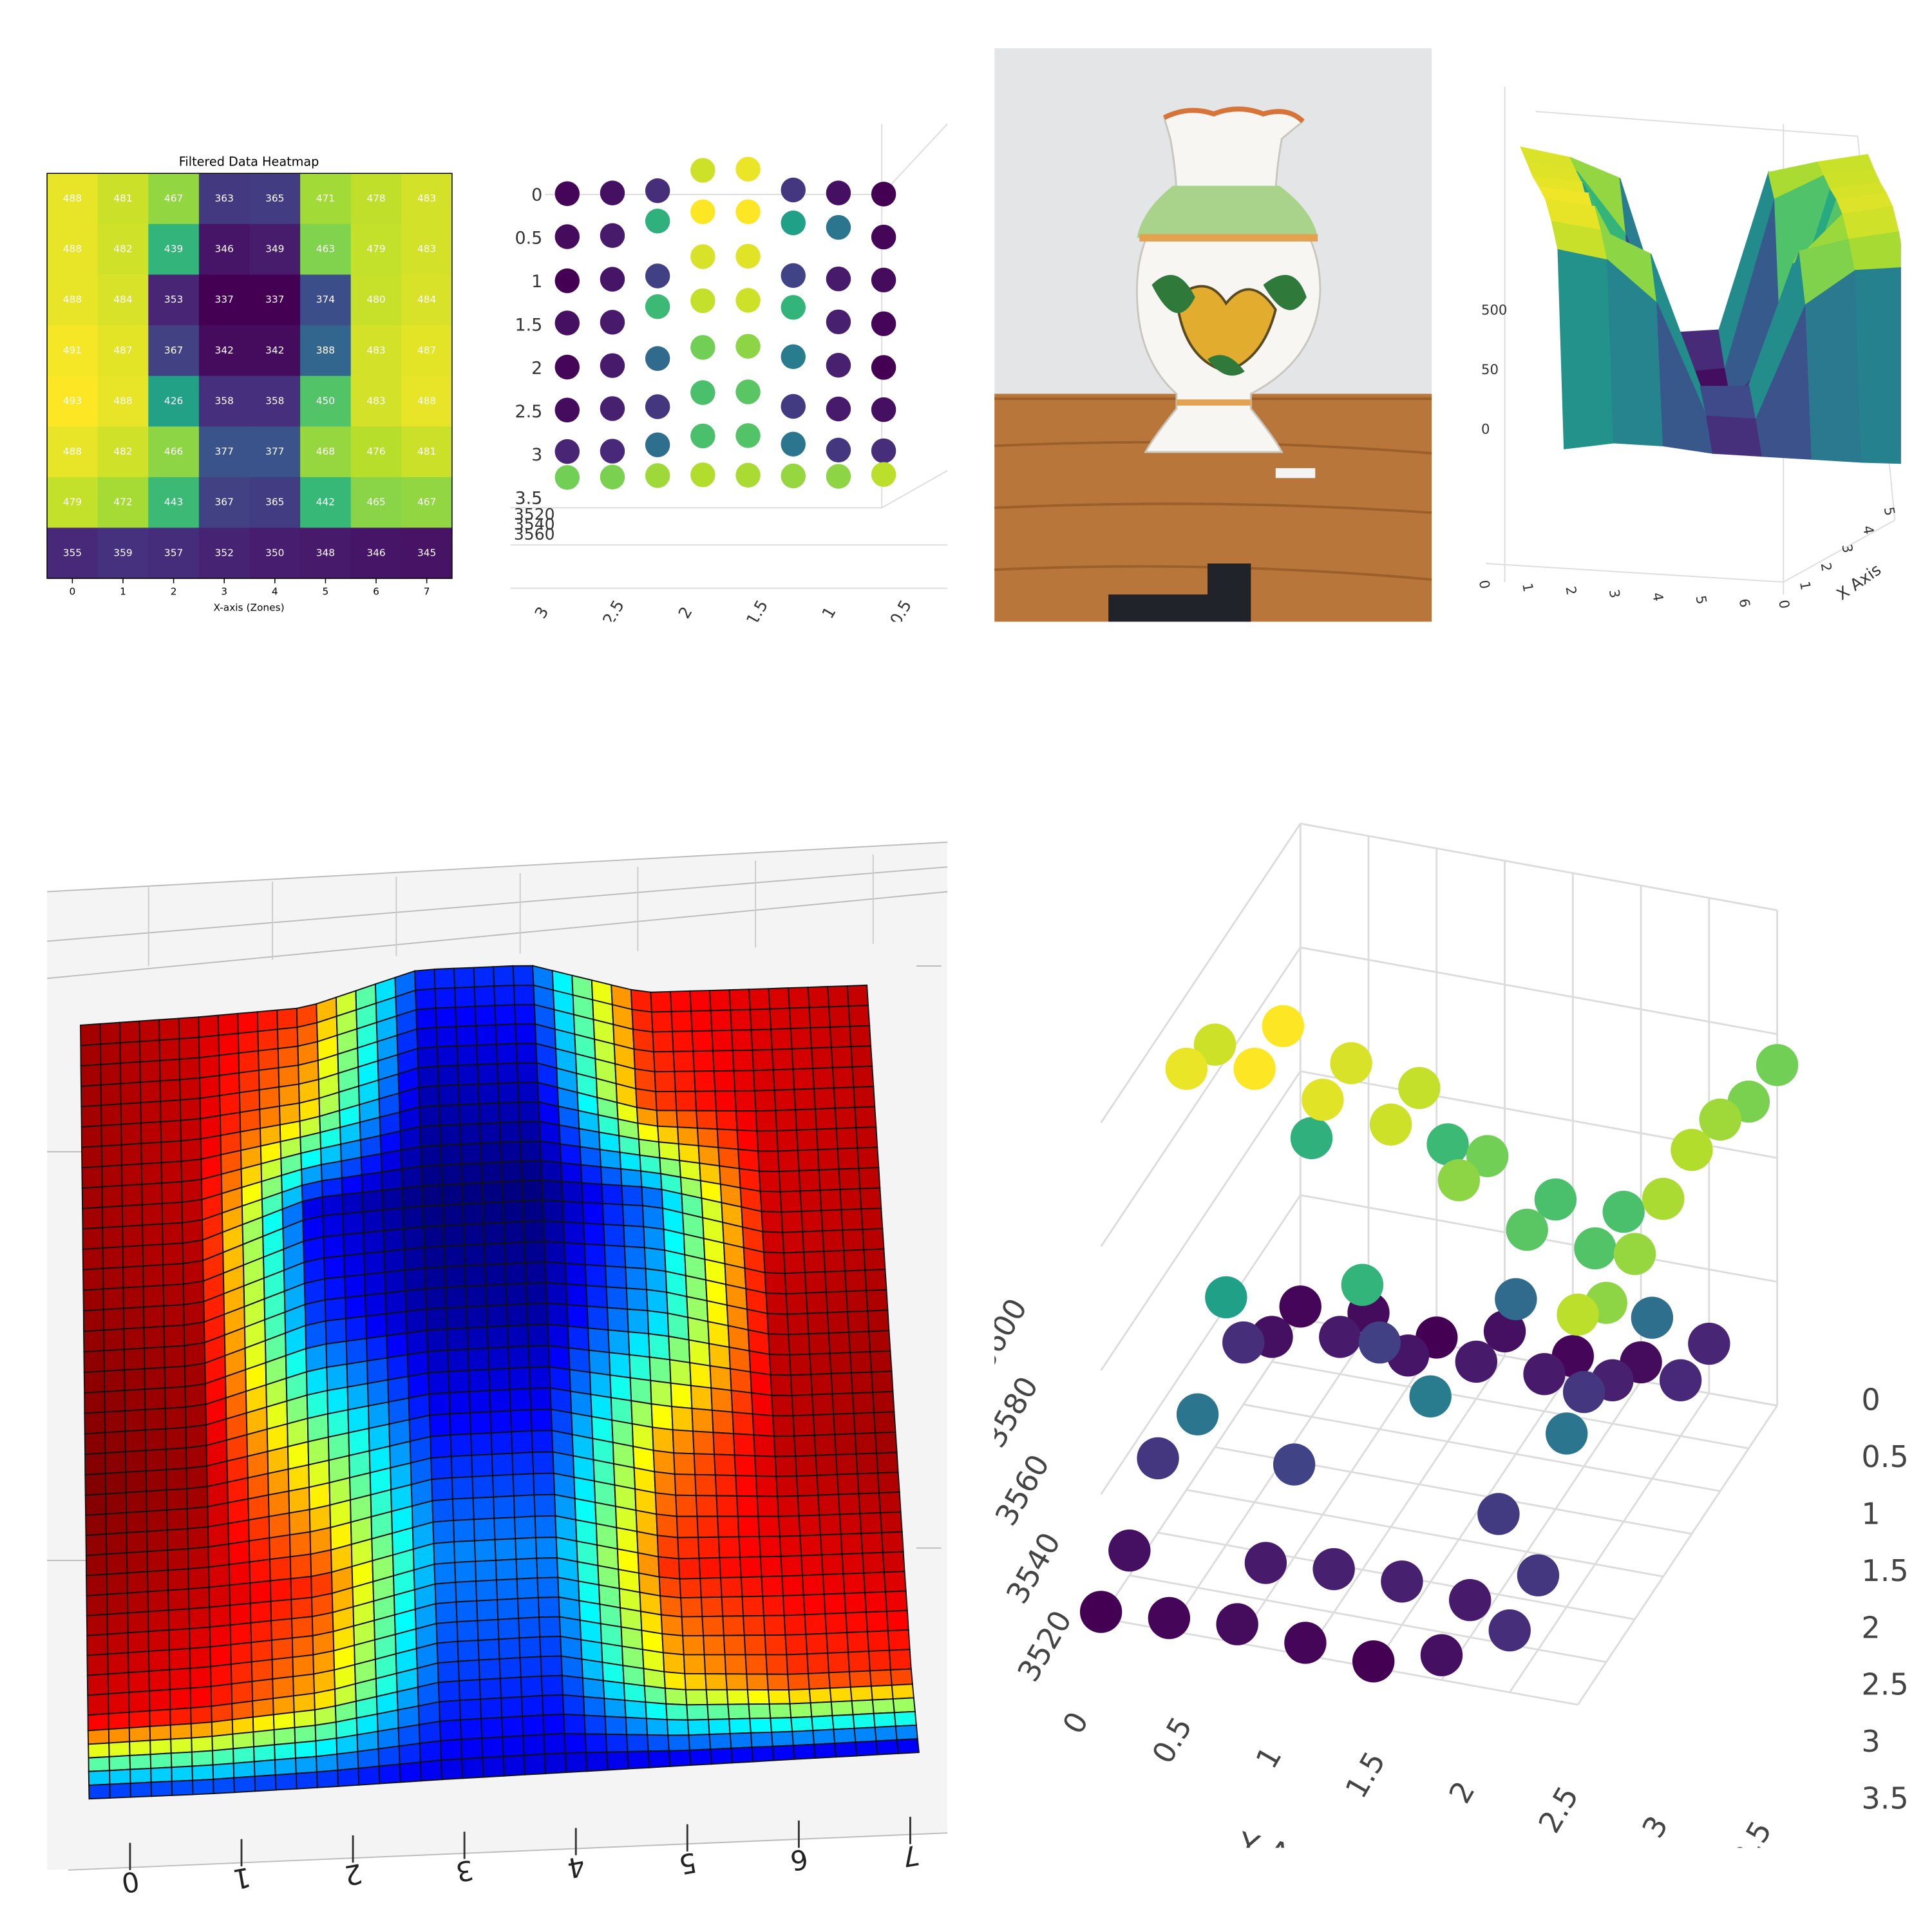  I want to click on x-tick-label: 2, so click(1870, 1628).